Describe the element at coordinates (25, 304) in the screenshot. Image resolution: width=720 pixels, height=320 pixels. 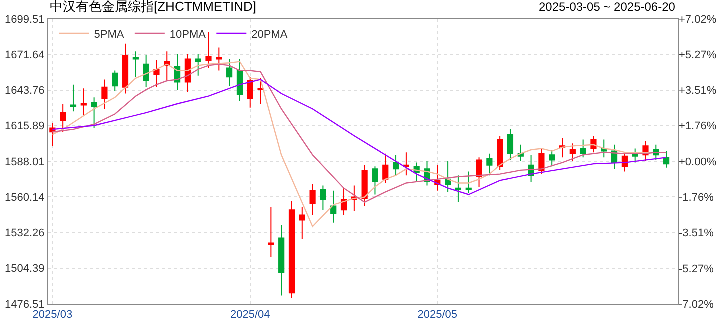
I see `y-tick-label: 1476.51` at that location.